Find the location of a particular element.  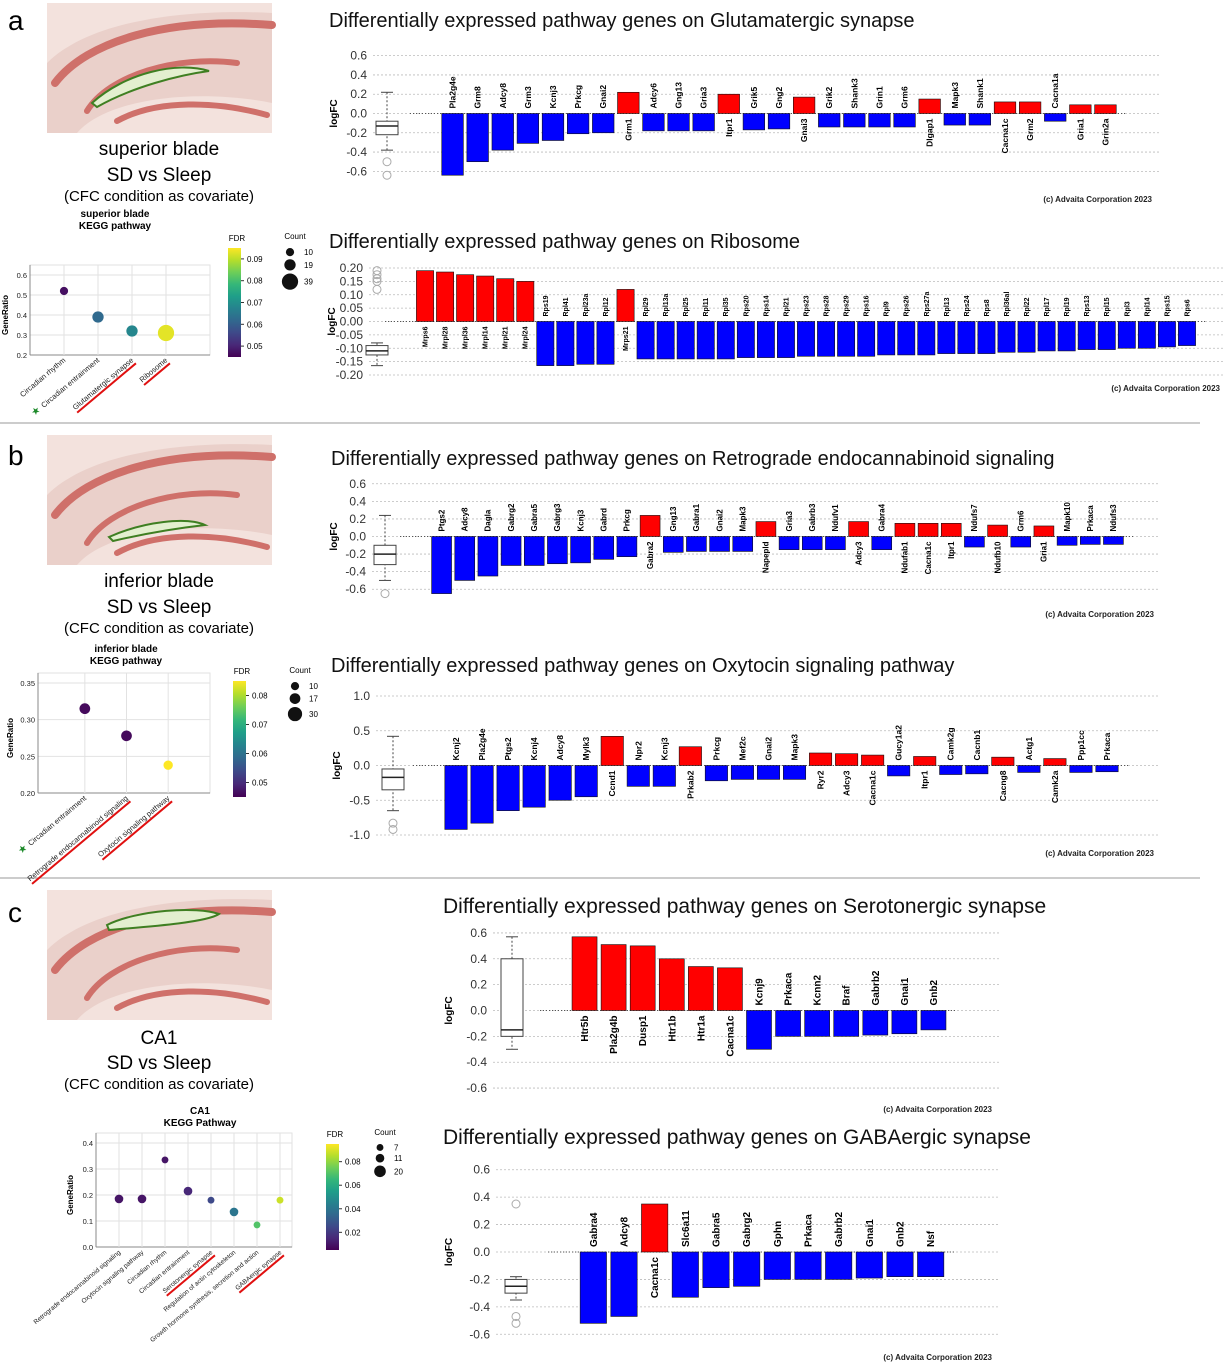

gene-label: Adcy6 is located at coordinates (653, 96).